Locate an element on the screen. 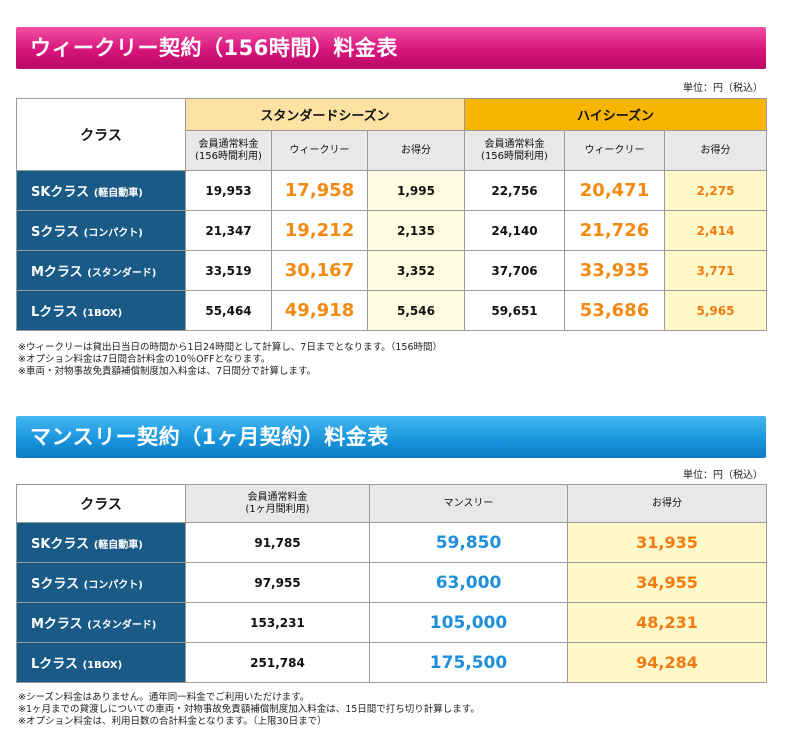 The width and height of the screenshot is (785, 756). monthly-class-header: クラス is located at coordinates (101, 503).